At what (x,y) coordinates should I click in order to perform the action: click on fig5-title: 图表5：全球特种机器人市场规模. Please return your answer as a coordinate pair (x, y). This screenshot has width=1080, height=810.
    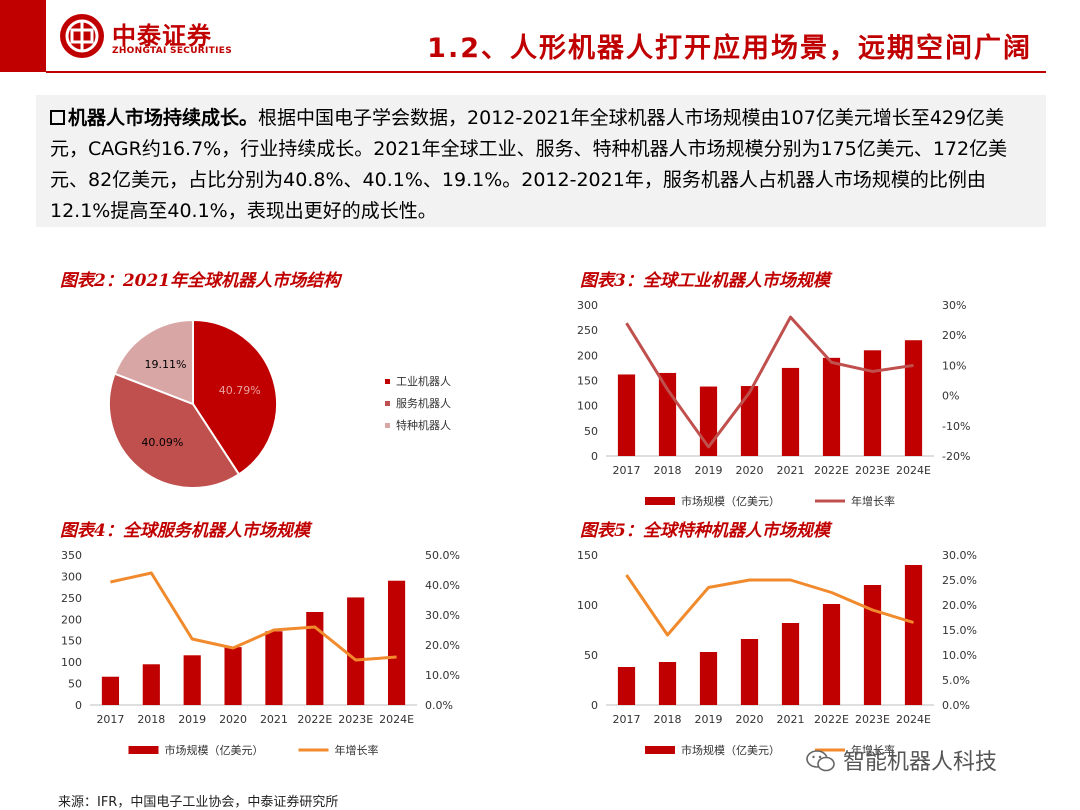
    Looking at the image, I should click on (705, 531).